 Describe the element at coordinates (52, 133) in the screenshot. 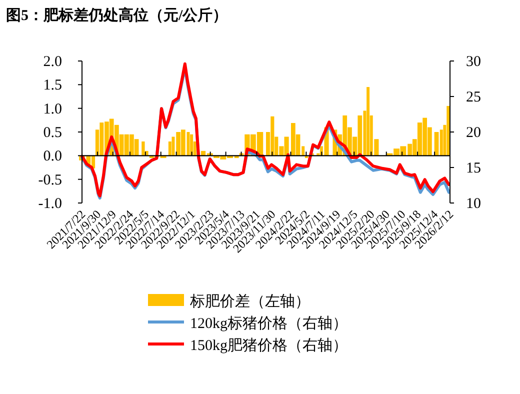

I see `y-tick-label: 0.5` at that location.